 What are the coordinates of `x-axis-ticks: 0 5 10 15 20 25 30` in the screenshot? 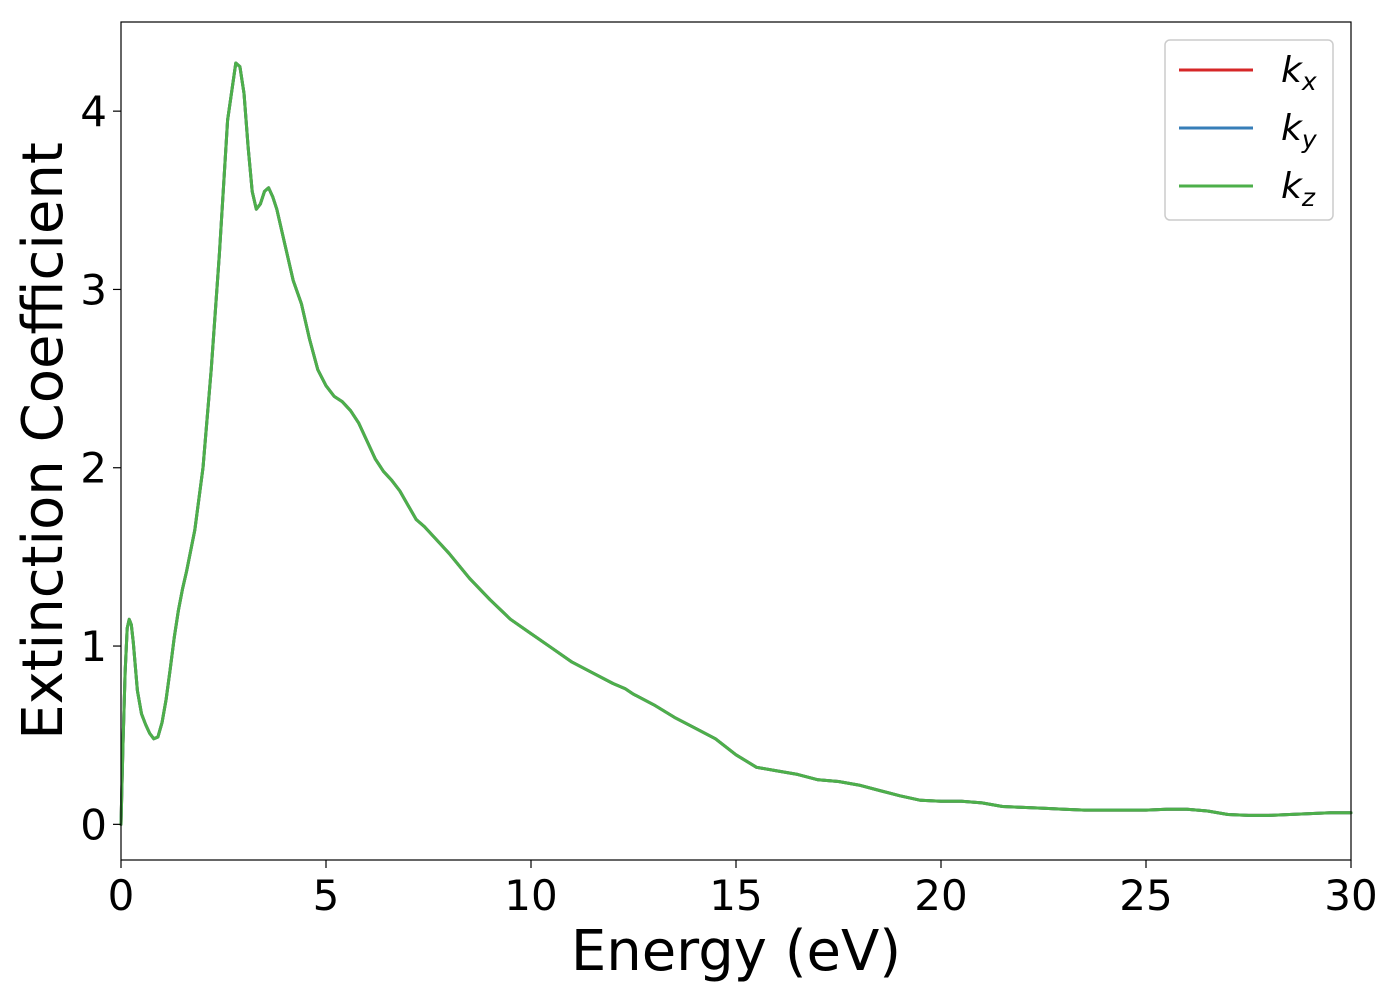 It's located at (743, 890).